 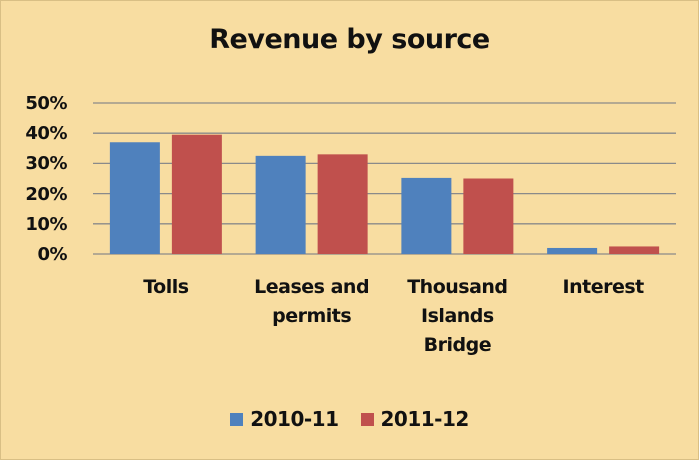 I want to click on legend-item: 2011-12, so click(x=415, y=419).